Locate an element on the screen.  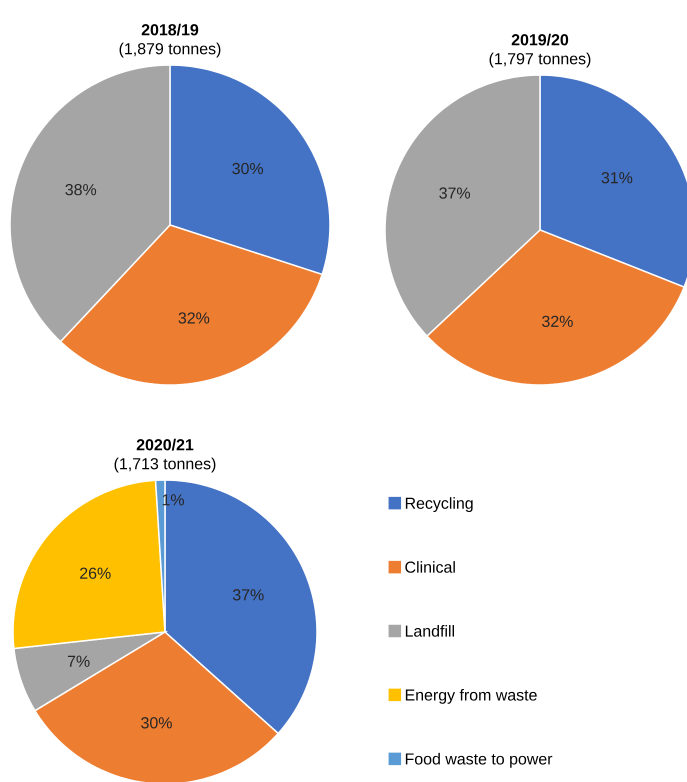
legend-label: Energy from waste is located at coordinates (471, 696).